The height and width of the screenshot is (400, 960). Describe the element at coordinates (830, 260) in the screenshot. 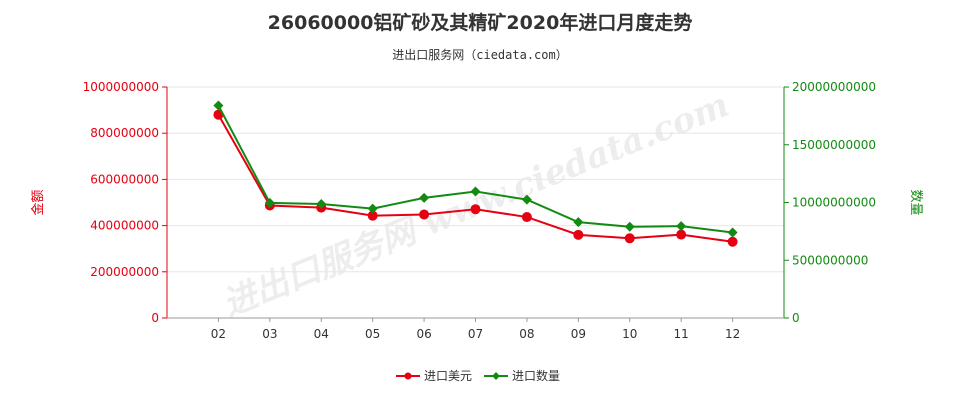

I see `right-tick-label: 5000000000` at that location.